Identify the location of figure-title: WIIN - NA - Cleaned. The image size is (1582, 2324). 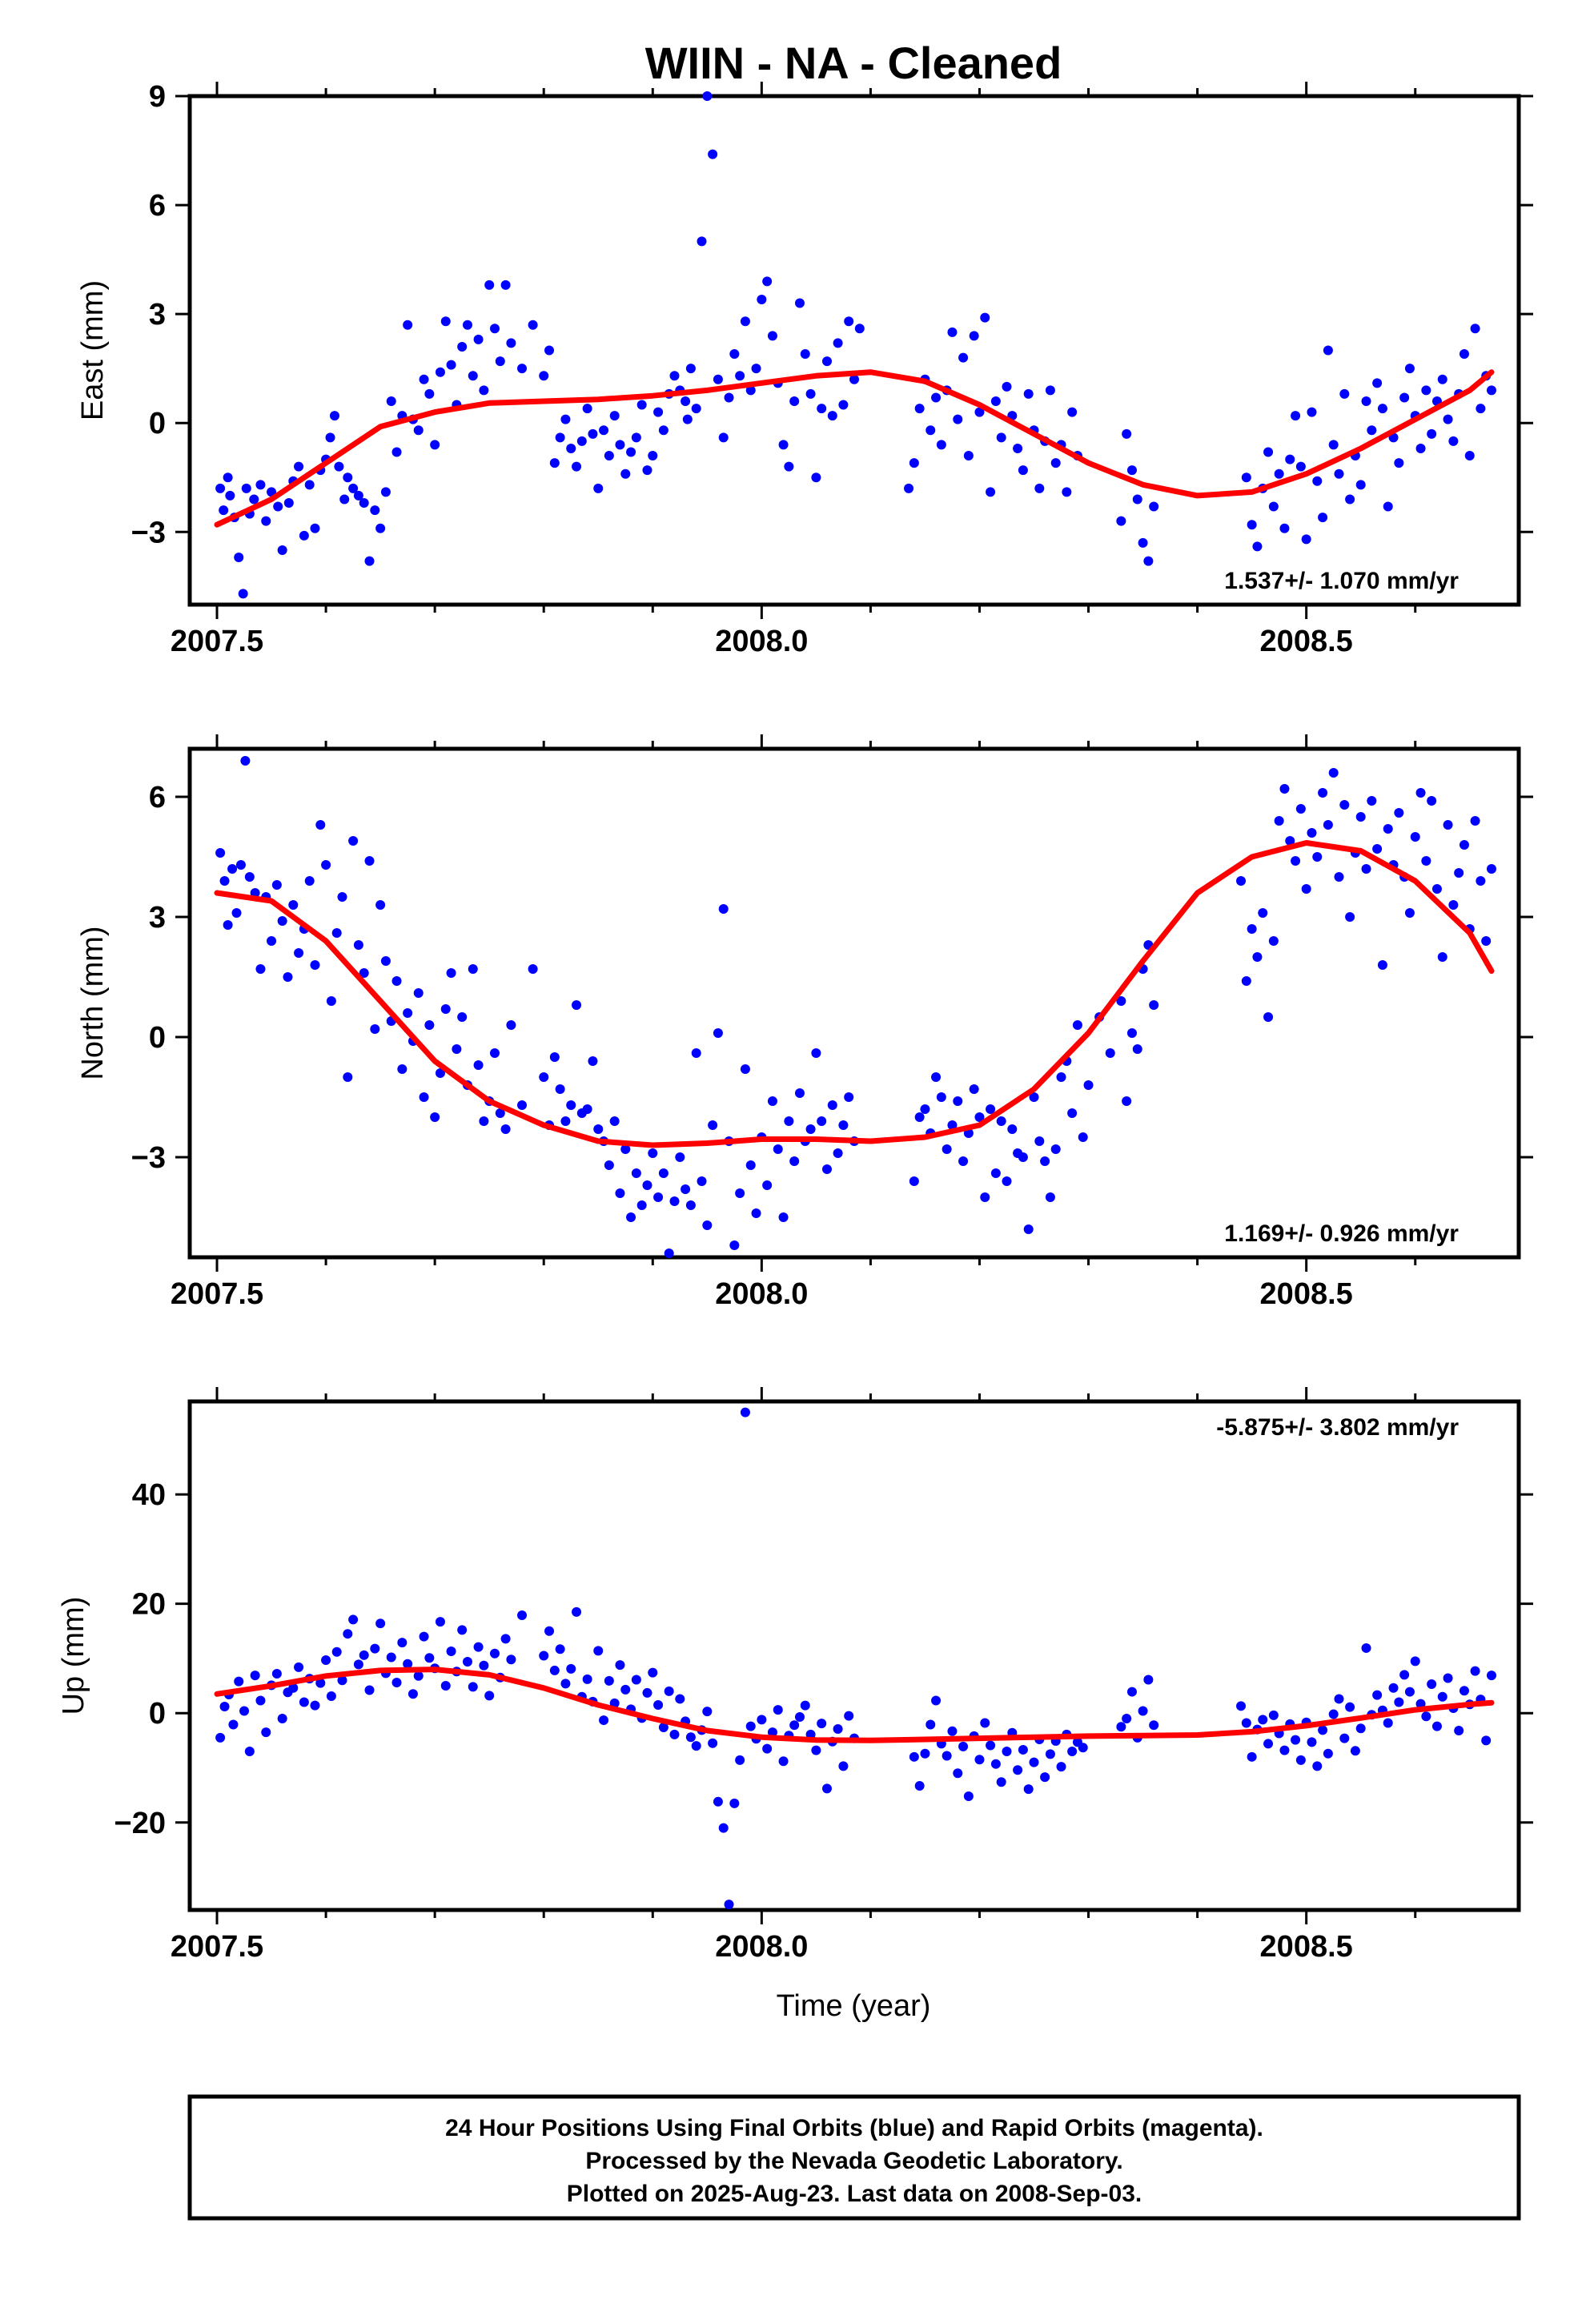
(853, 63).